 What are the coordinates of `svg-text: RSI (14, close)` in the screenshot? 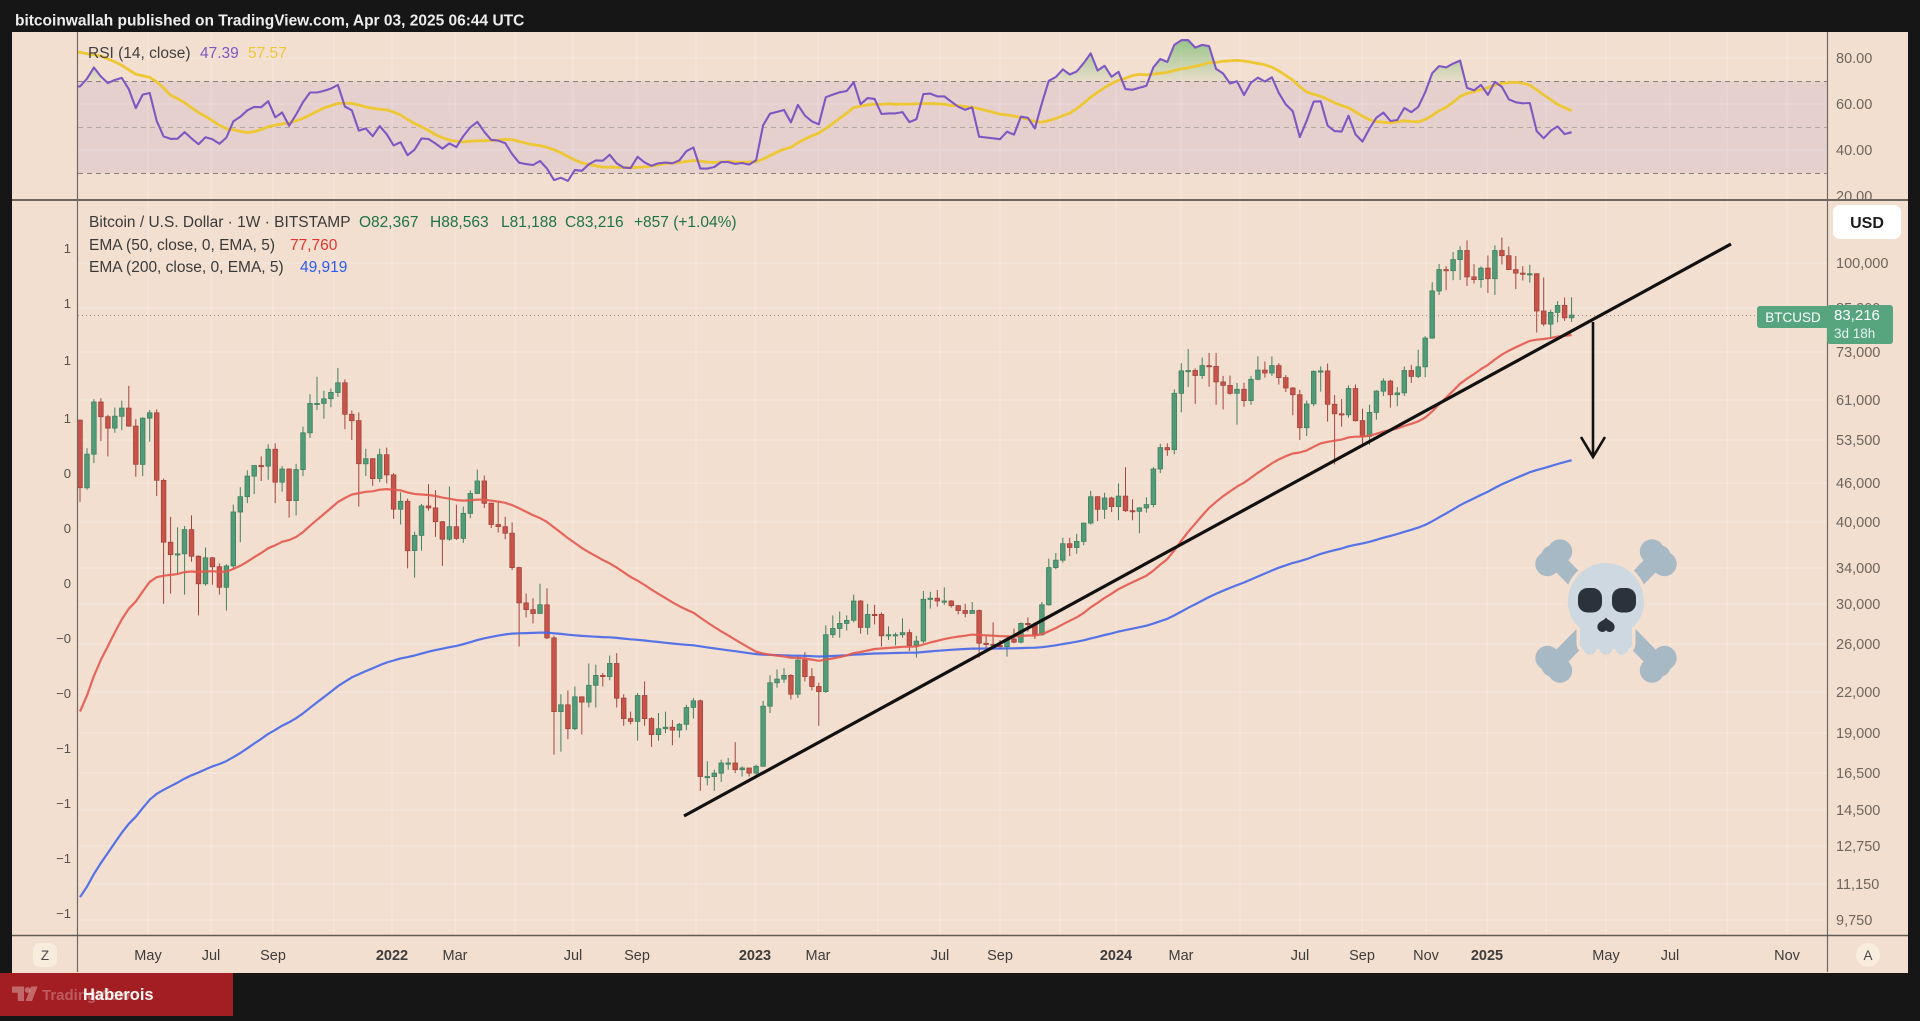 It's located at (139, 53).